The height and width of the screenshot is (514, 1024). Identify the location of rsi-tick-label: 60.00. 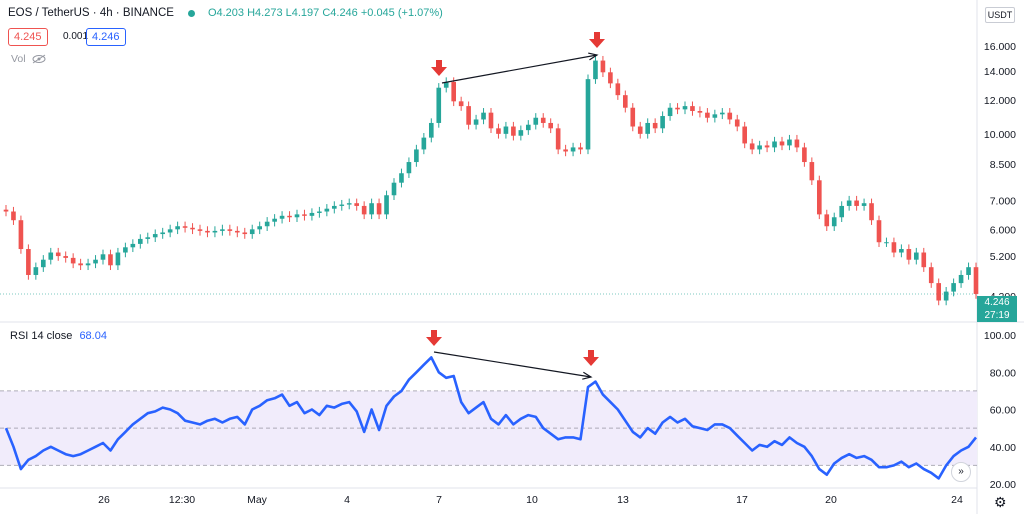
(1003, 411).